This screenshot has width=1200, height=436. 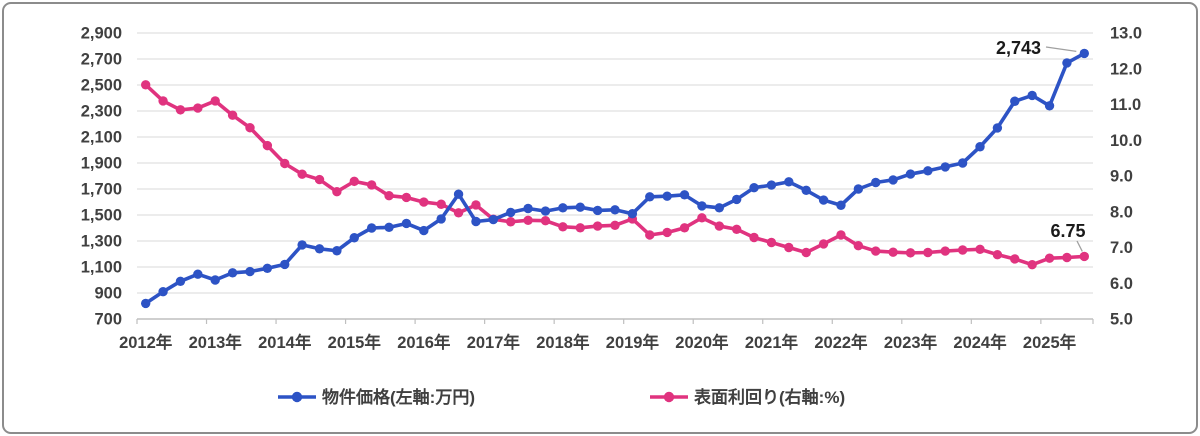 What do you see at coordinates (633, 342) in the screenshot?
I see `x-axis-year-label: 2019年` at bounding box center [633, 342].